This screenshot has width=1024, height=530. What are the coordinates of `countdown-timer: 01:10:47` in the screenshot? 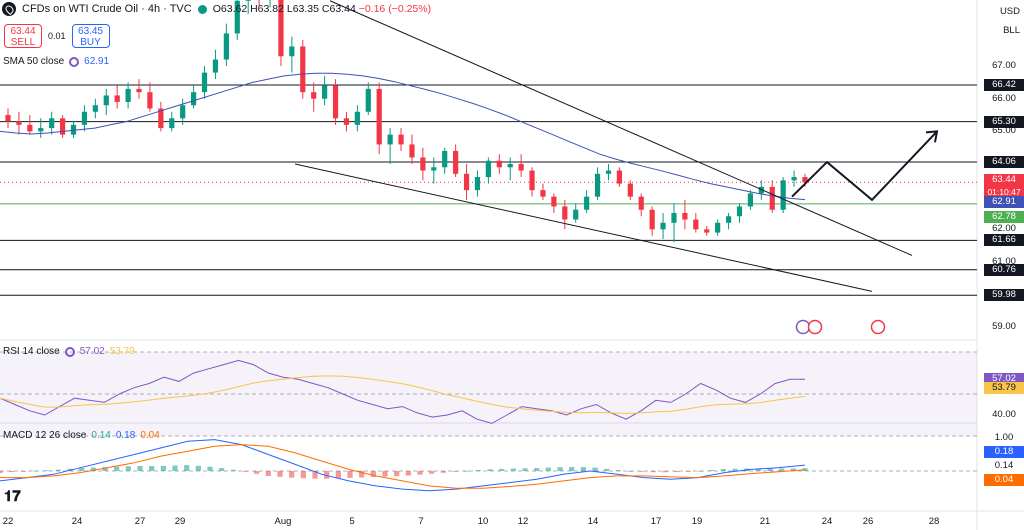 It's located at (1004, 192).